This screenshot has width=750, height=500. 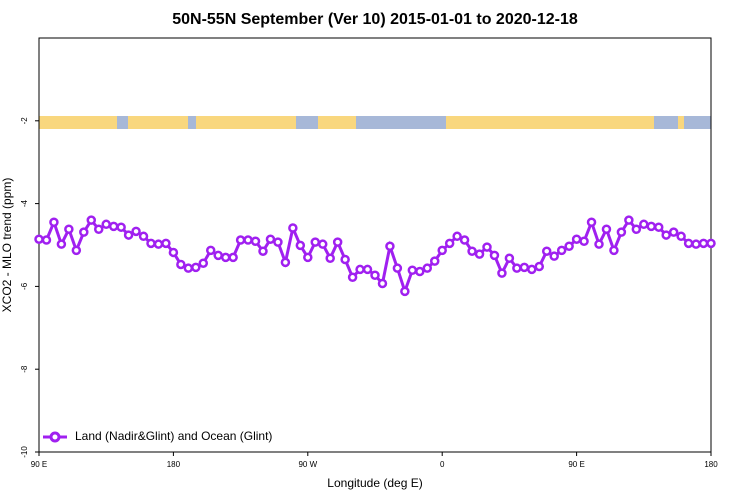 I want to click on x-tick-label: 90 W, so click(x=307, y=464).